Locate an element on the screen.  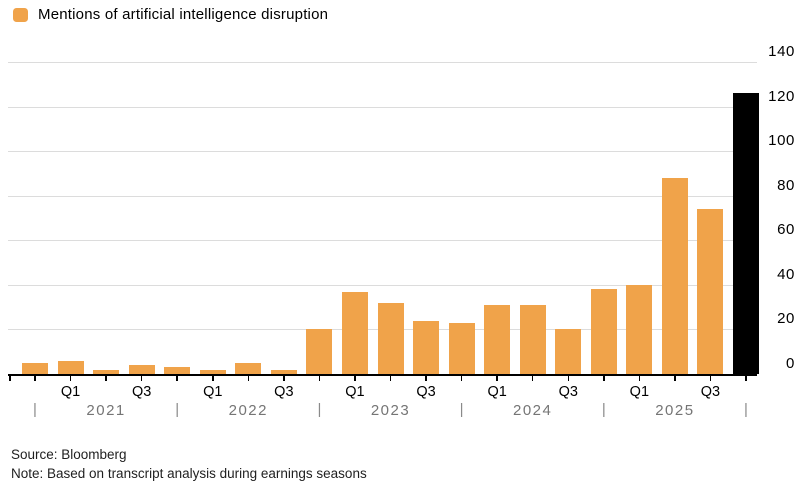
bar-q1-2023 is located at coordinates (354, 332).